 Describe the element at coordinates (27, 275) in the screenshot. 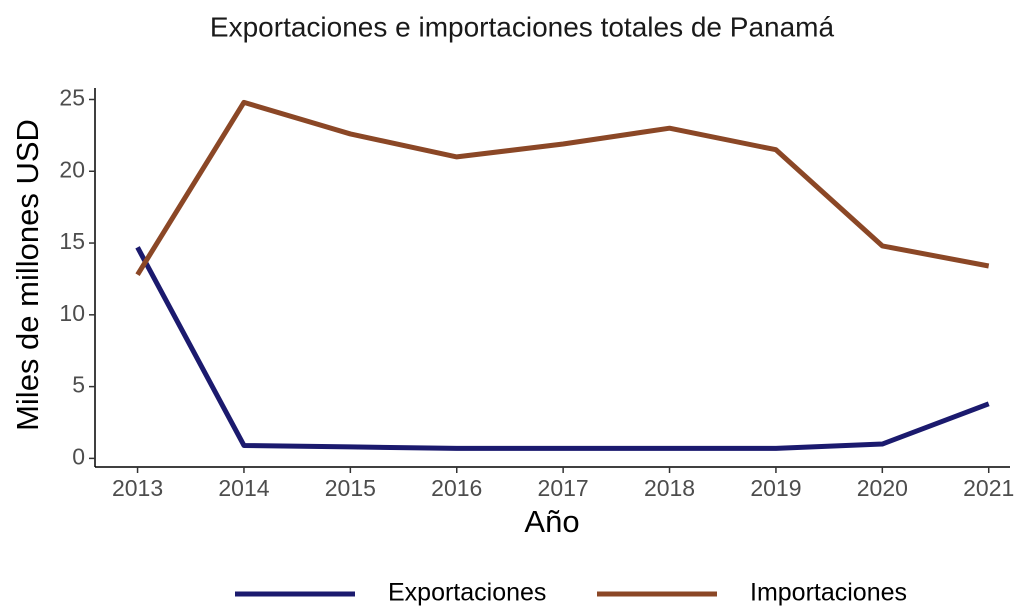

I see `y-axis-label: Miles de millones USD` at that location.